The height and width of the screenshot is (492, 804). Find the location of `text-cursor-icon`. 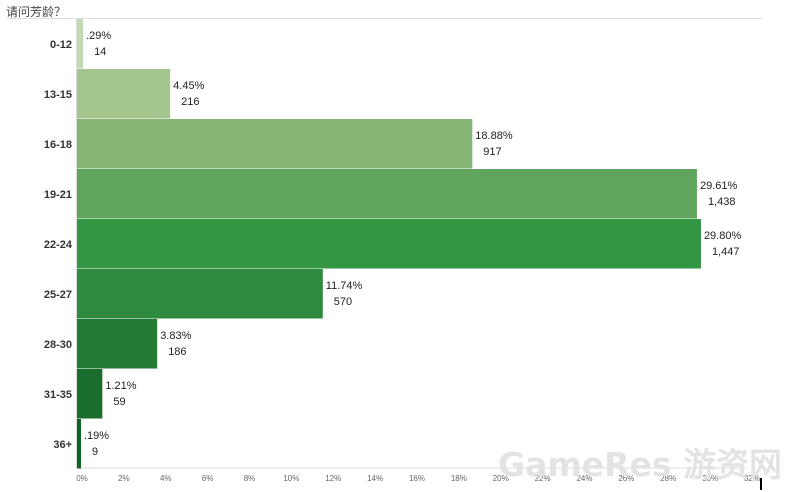

text-cursor-icon is located at coordinates (761, 484).